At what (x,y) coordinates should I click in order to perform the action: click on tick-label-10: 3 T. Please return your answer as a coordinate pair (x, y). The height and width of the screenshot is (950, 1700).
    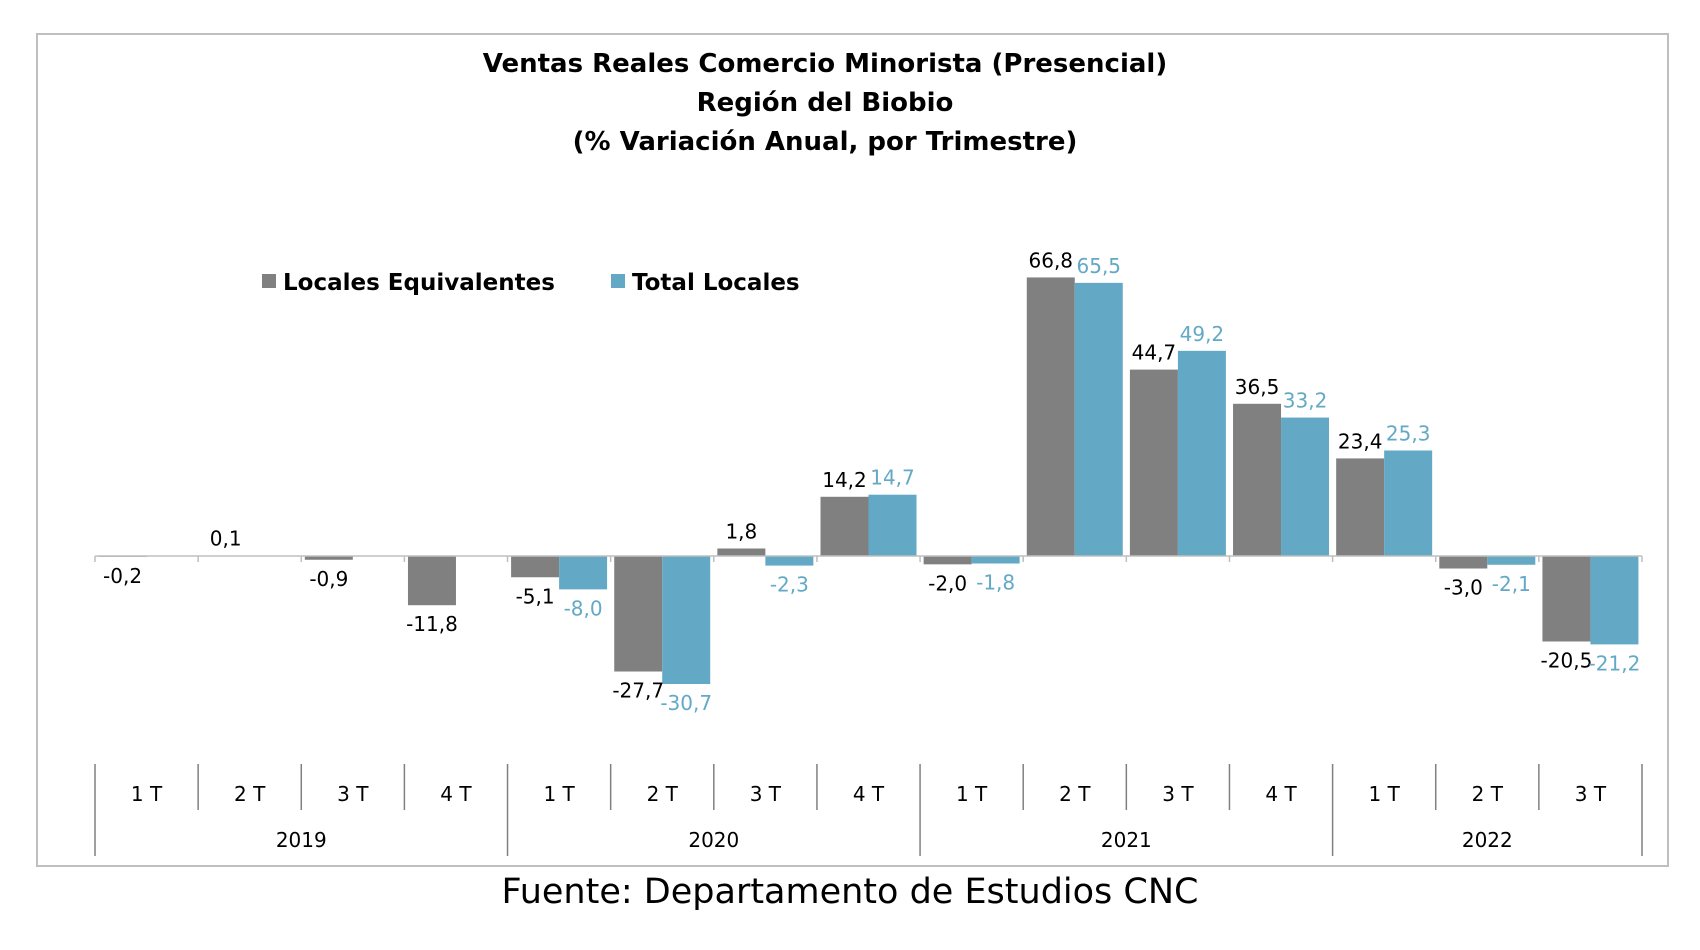
    Looking at the image, I should click on (1178, 794).